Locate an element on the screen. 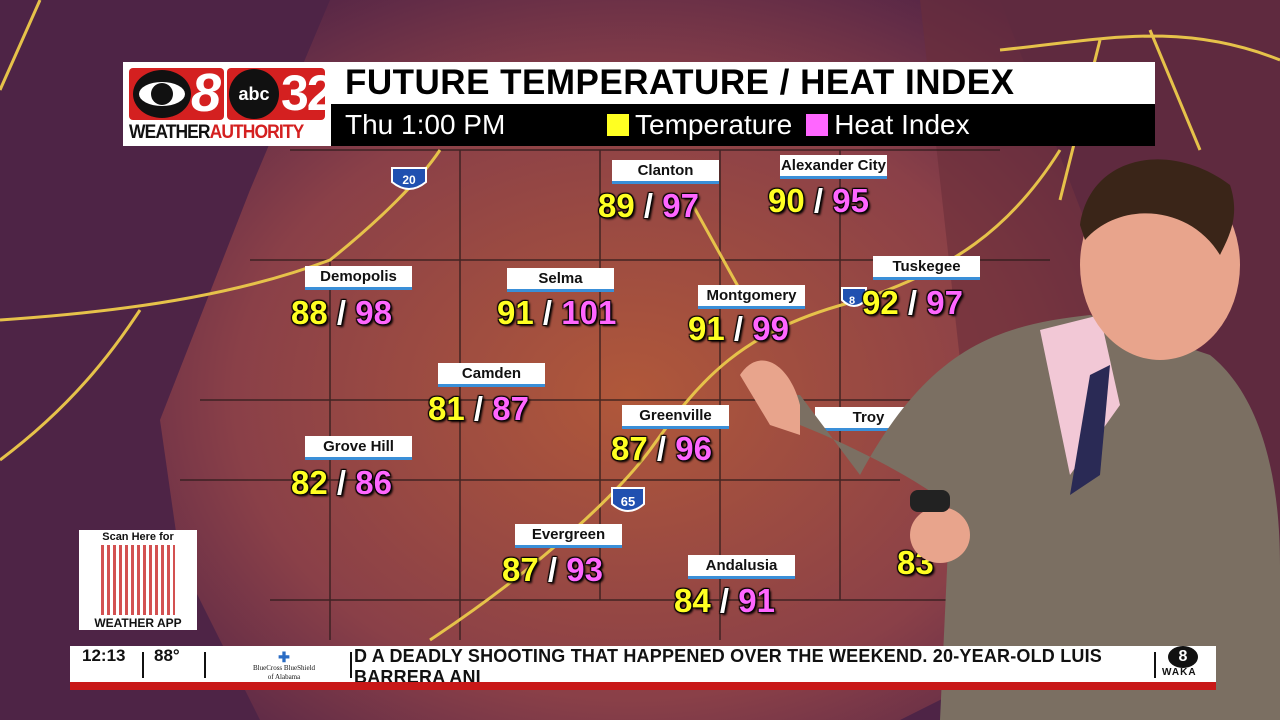 The image size is (1280, 720). weather-authority: WEATHERAUTHORITY is located at coordinates (217, 133).